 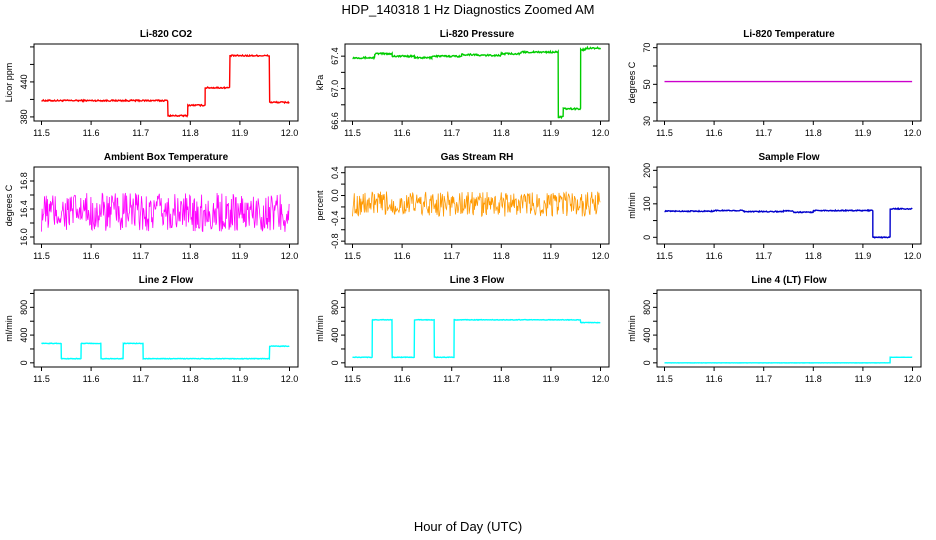 What do you see at coordinates (166, 34) in the screenshot?
I see `panel-title: Li-820 CO2` at bounding box center [166, 34].